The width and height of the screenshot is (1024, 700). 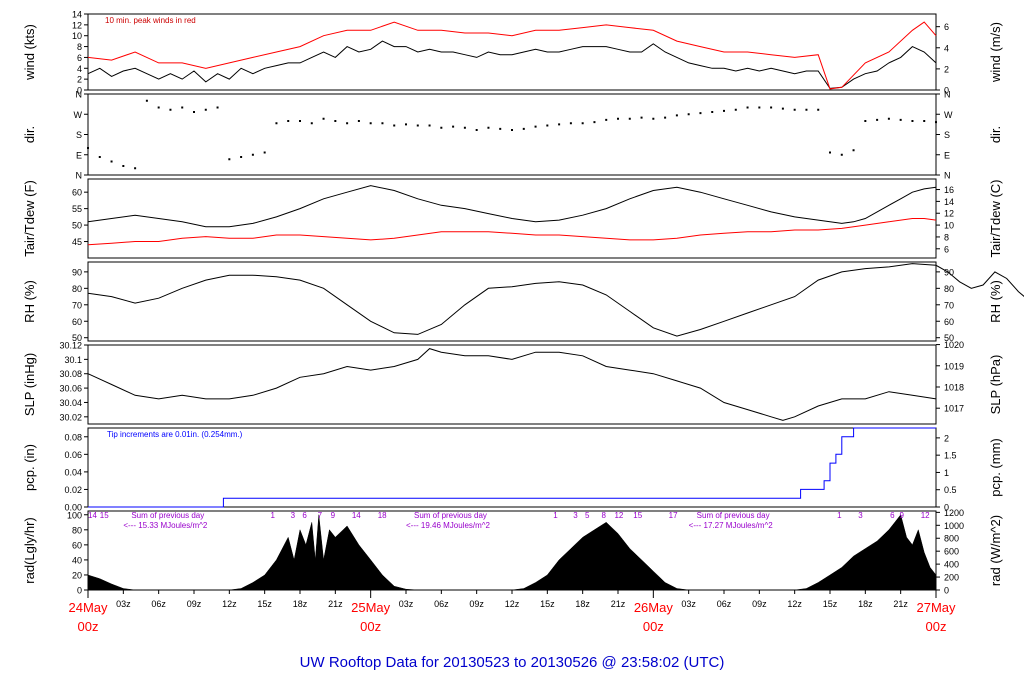 I want to click on x-tick-label: 12z, so click(x=512, y=604).